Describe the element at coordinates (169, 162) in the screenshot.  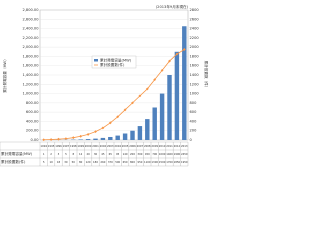
I see `table-cell: 1700` at that location.